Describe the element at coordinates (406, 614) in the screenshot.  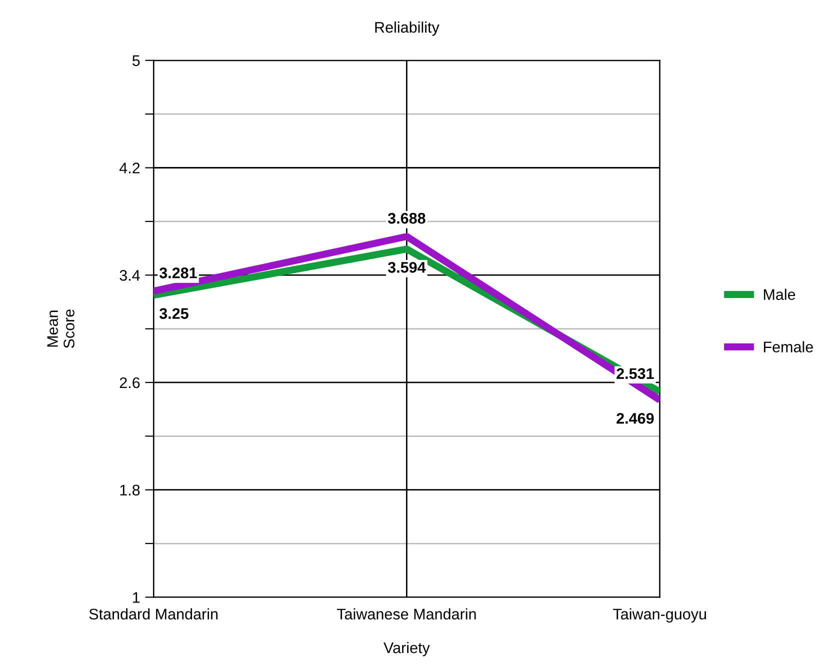
I see `x-tick-label: Taiwanese Mandarin` at that location.